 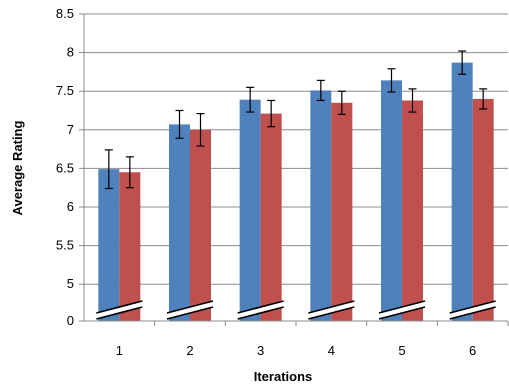 What do you see at coordinates (296, 350) in the screenshot?
I see `x-tick-labels: 1 2 3 4 5 6` at bounding box center [296, 350].